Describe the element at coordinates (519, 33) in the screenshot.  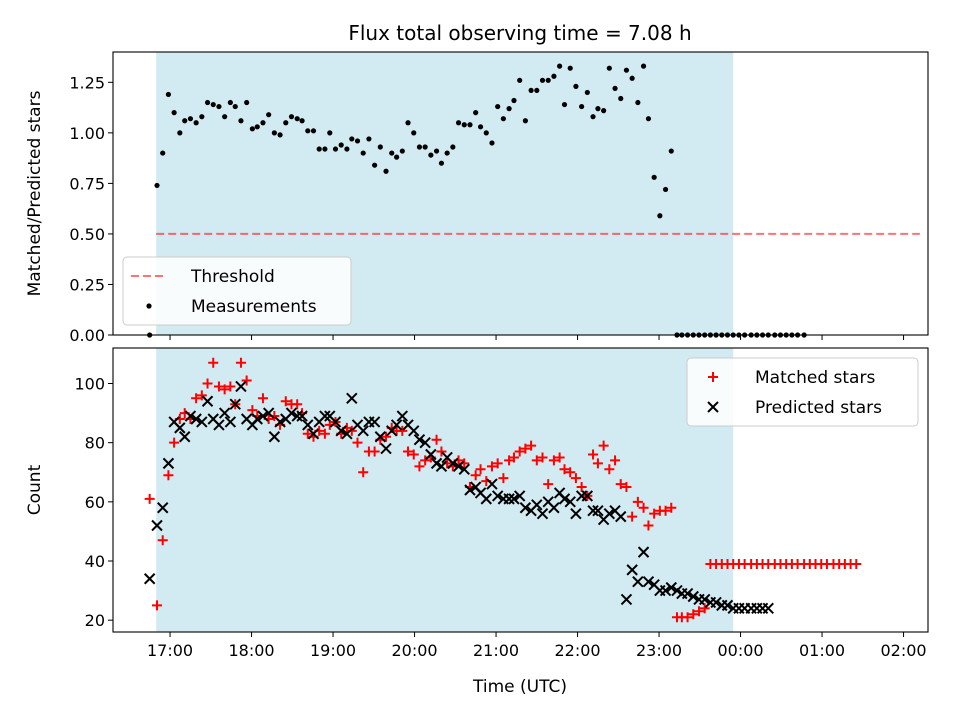
I see `chart-title: Flux total observing time = 7.08 h` at that location.